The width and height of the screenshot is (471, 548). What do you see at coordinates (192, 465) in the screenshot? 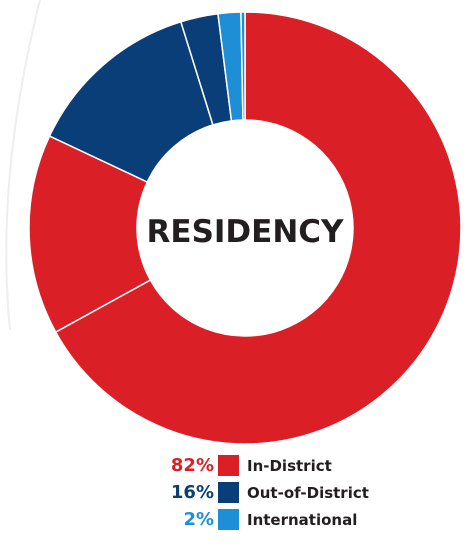
I see `legend-pct-in-district: 82%` at bounding box center [192, 465].